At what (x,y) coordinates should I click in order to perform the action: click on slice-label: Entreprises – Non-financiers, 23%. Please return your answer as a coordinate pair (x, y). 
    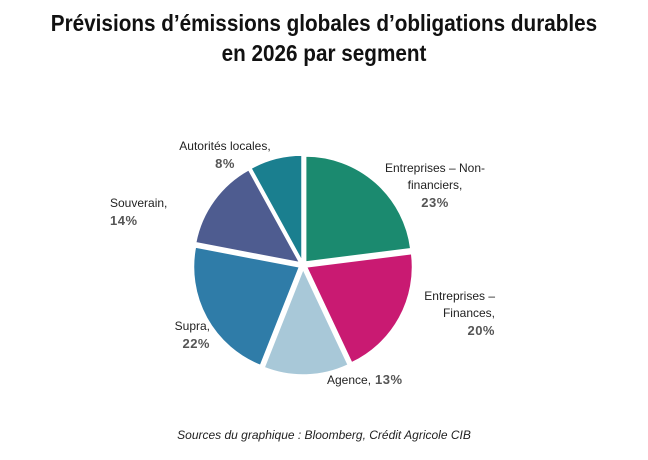
    Looking at the image, I should click on (435, 185).